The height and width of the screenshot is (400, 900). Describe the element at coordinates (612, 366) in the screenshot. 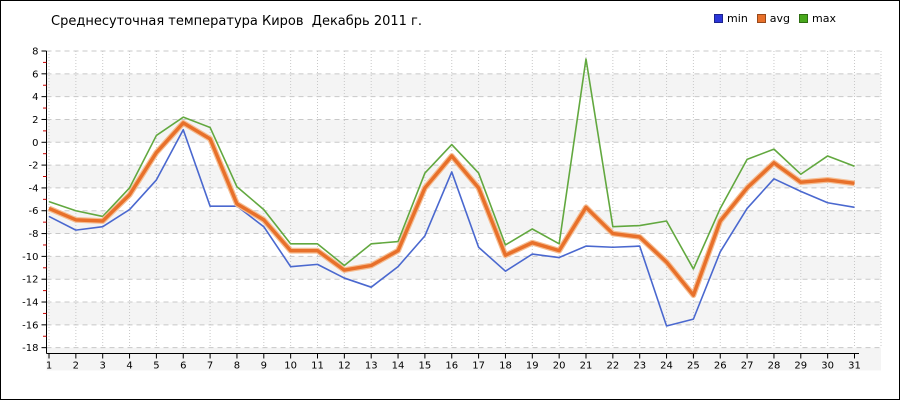

I see `svg-text: 22` at that location.